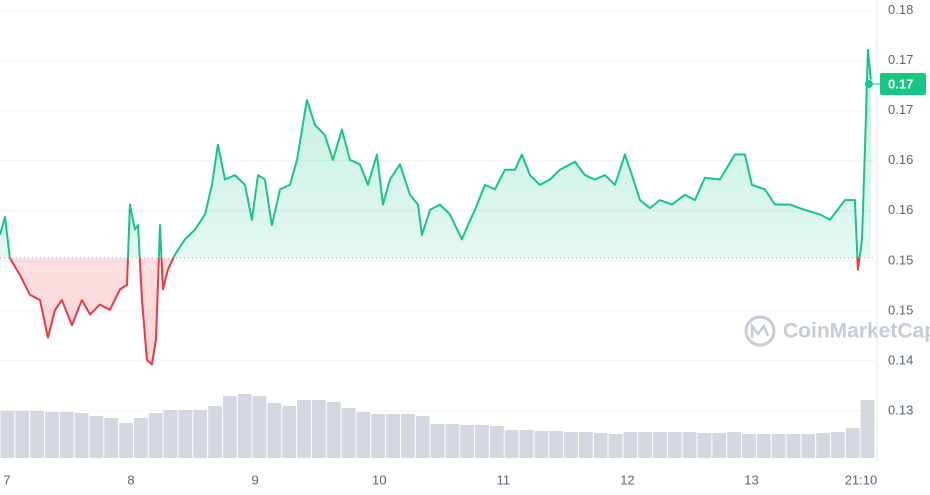  Describe the element at coordinates (868, 83) in the screenshot. I see `current-price-dot` at that location.